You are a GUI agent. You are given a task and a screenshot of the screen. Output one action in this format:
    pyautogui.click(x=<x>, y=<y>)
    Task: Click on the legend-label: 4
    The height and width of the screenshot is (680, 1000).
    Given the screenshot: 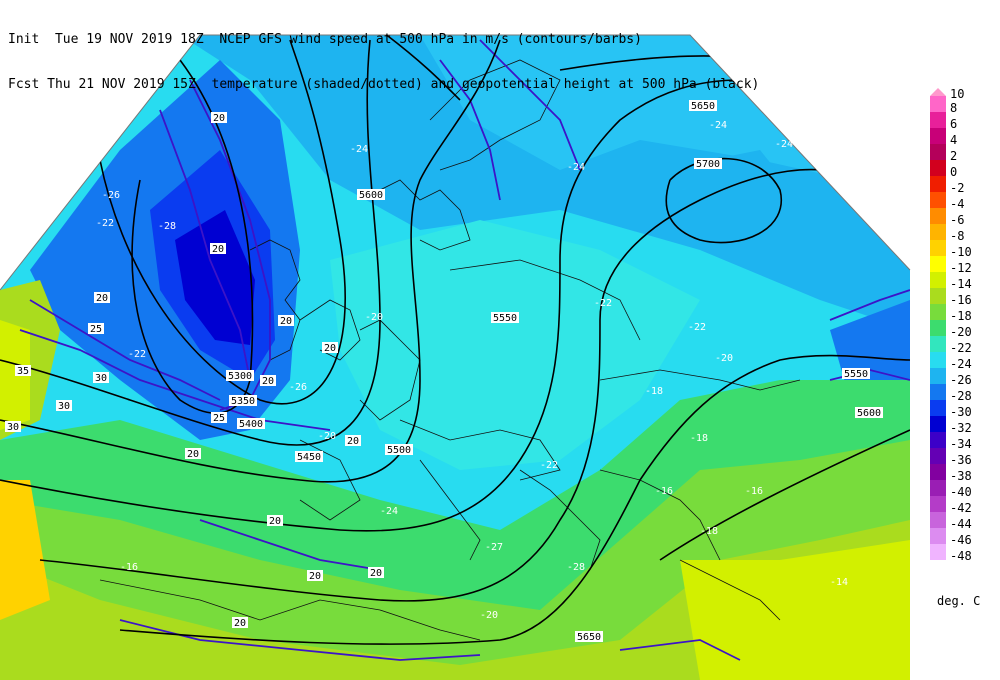 What is the action you would take?
    pyautogui.click(x=954, y=140)
    